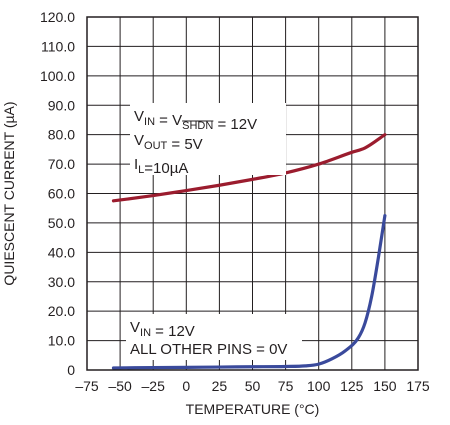 Image resolution: width=450 pixels, height=425 pixels. I want to click on y-tick-label: 10.0, so click(61, 341).